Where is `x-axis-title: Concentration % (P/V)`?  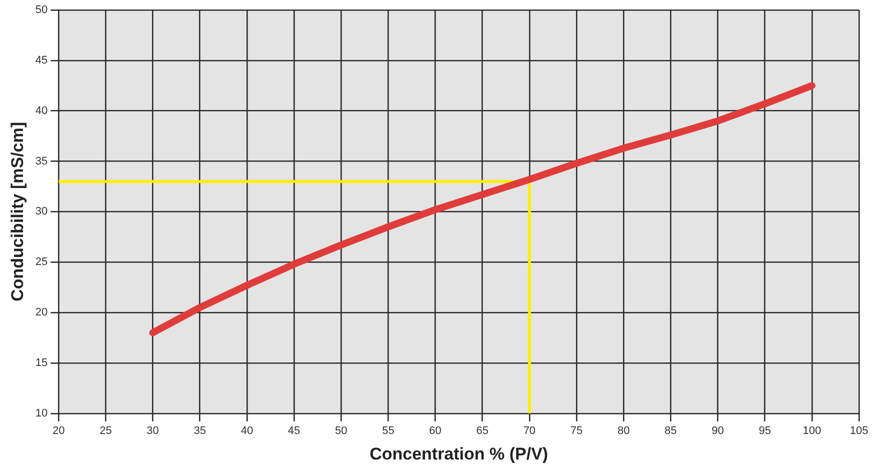
x-axis-title: Concentration % (P/V) is located at coordinates (459, 454).